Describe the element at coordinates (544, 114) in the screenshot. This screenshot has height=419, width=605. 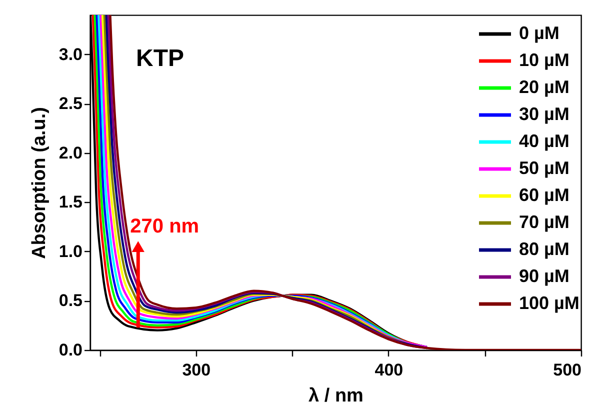
I see `legend-label: 30 µM` at that location.